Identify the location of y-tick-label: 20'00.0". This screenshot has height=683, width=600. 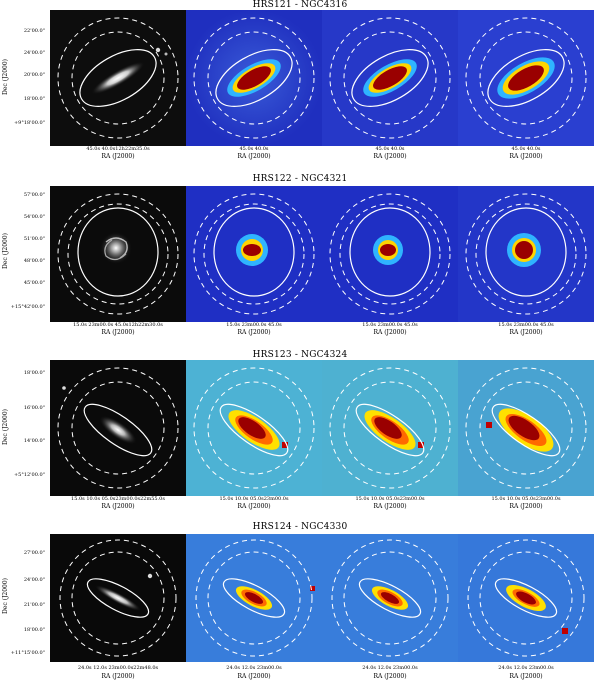
(34, 75).